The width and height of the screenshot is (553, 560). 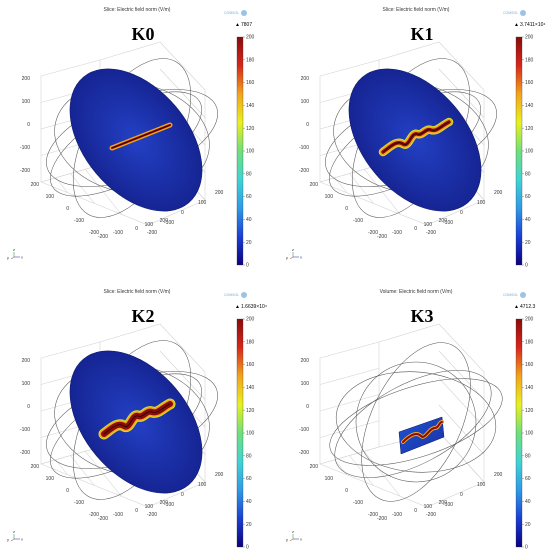 I want to click on axis-triad, so click(x=15, y=256).